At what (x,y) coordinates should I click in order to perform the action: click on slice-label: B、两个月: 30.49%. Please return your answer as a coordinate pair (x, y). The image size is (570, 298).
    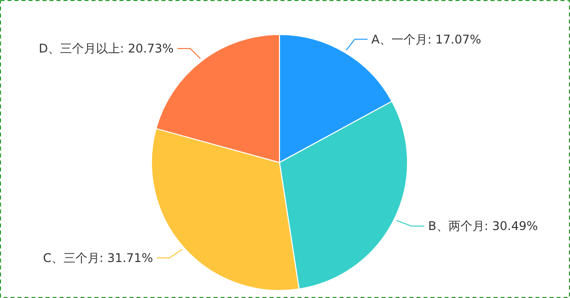
    Looking at the image, I should click on (483, 226).